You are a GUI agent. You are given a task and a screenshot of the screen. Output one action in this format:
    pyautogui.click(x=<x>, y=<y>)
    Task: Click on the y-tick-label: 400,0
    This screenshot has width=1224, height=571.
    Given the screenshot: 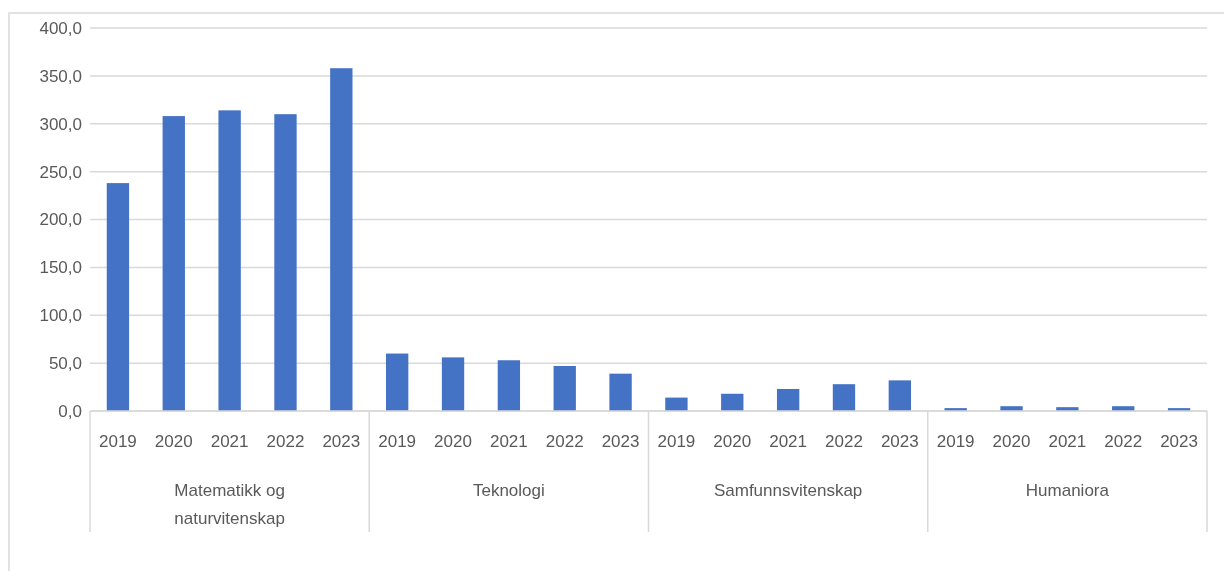 What is the action you would take?
    pyautogui.click(x=60, y=28)
    